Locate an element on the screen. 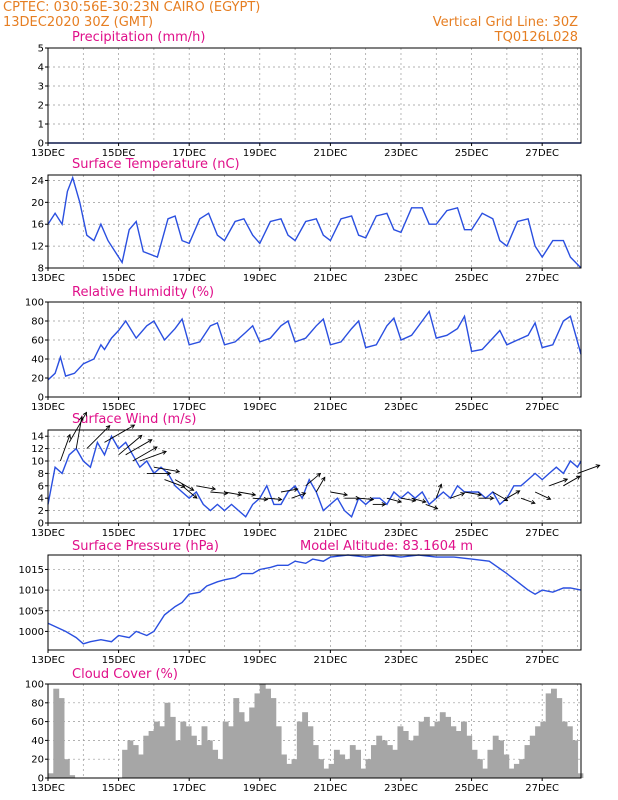  pressure-xtick-label: 17DEC is located at coordinates (189, 660).